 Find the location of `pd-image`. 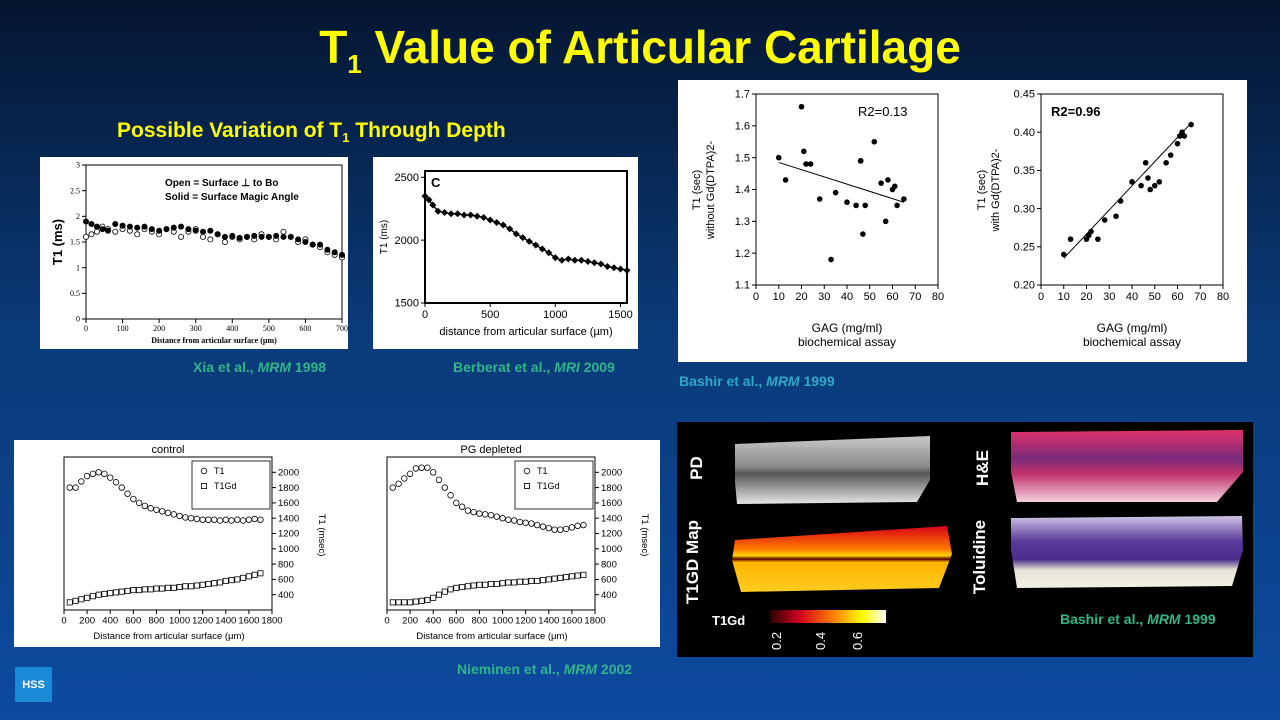

pd-image is located at coordinates (832, 470).